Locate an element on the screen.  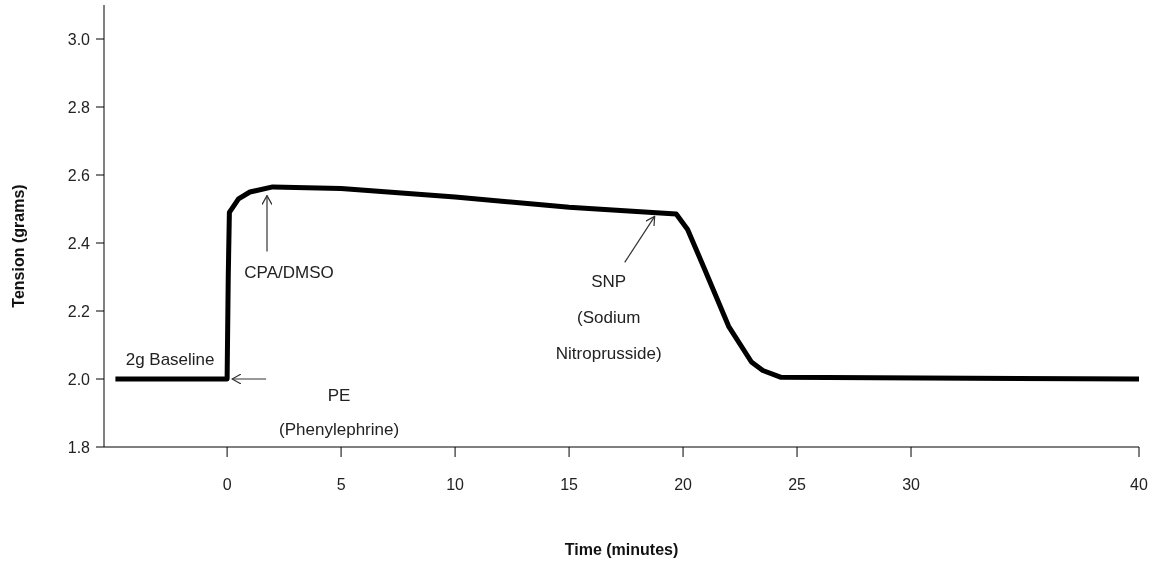
y-tick-label: 2.0 is located at coordinates (79, 379).